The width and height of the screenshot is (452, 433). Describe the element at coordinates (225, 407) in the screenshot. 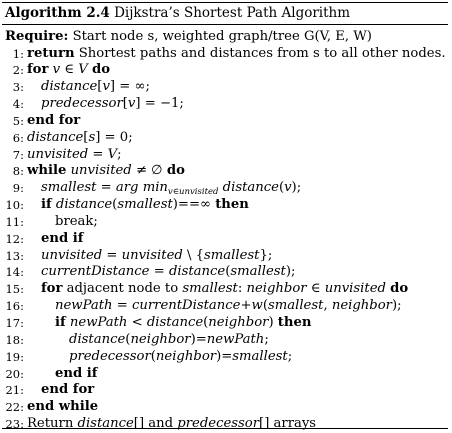

I see `algorithm-line: 22: end while` at that location.